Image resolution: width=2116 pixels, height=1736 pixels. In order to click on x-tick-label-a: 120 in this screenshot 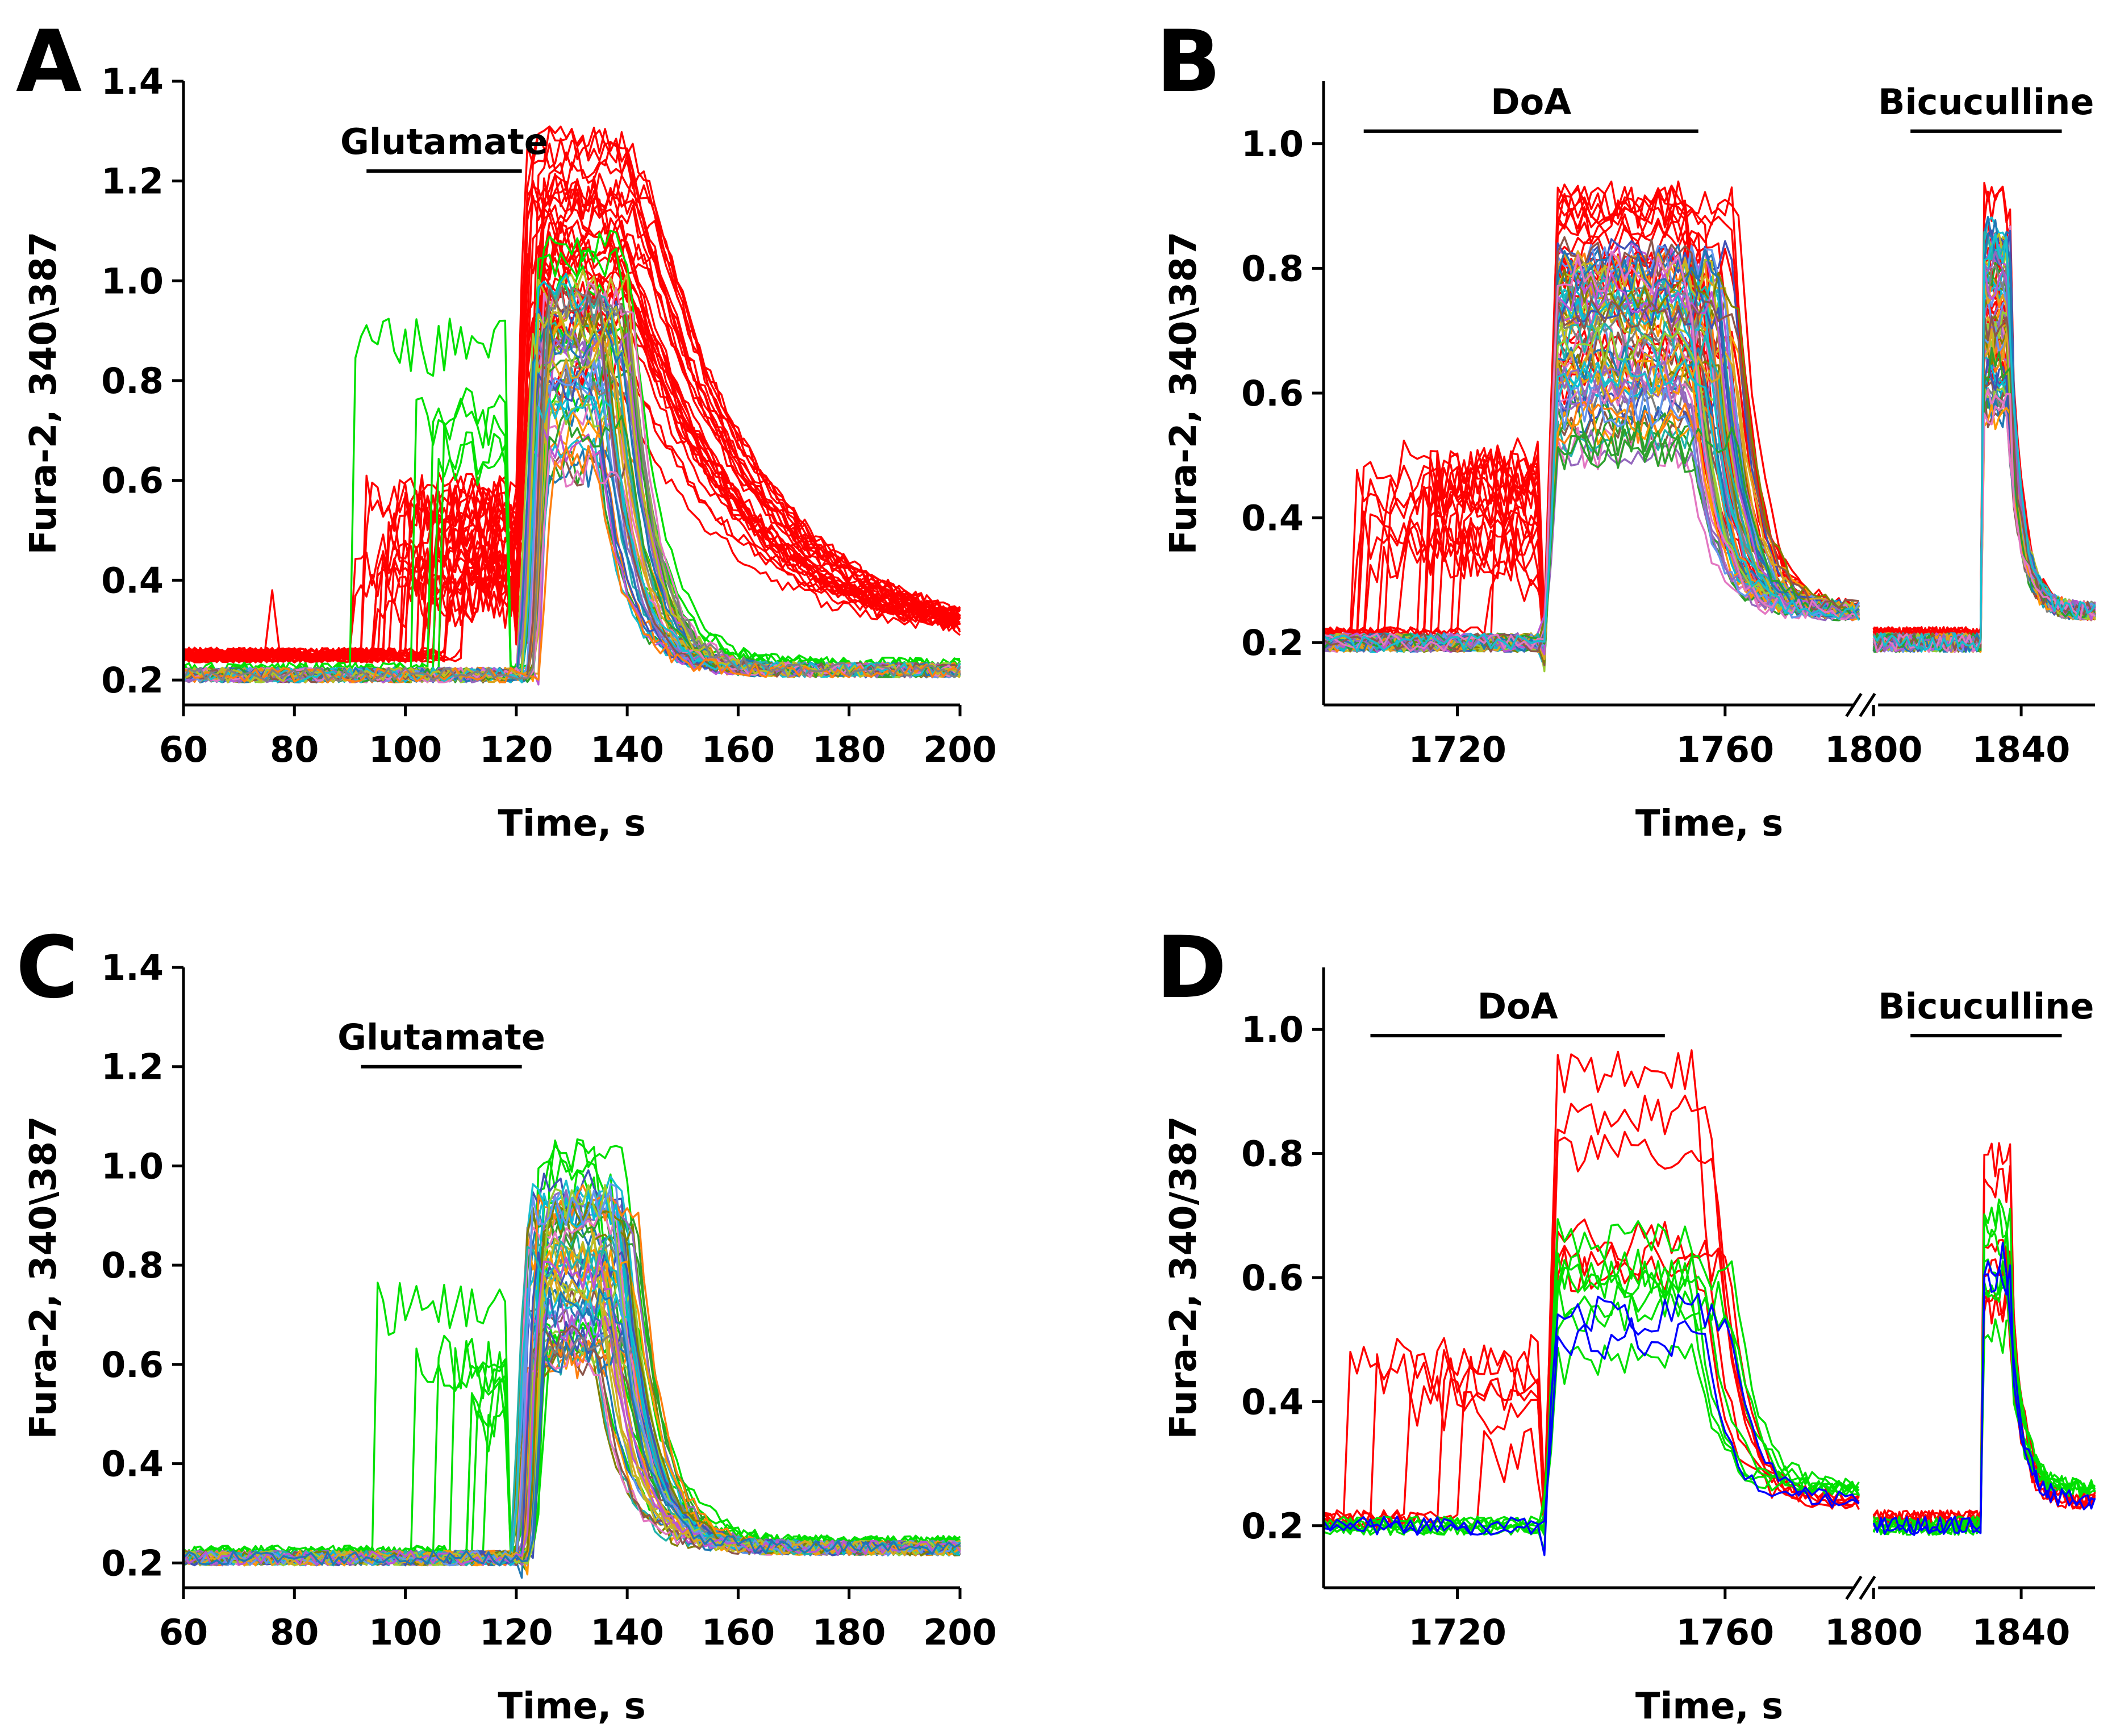, I will do `click(516, 749)`.